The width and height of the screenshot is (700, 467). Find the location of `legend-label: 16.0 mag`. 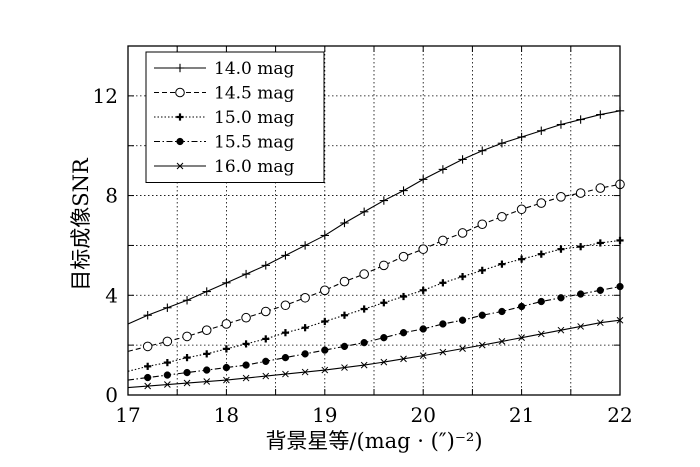

legend-label: 16.0 mag is located at coordinates (254, 167).